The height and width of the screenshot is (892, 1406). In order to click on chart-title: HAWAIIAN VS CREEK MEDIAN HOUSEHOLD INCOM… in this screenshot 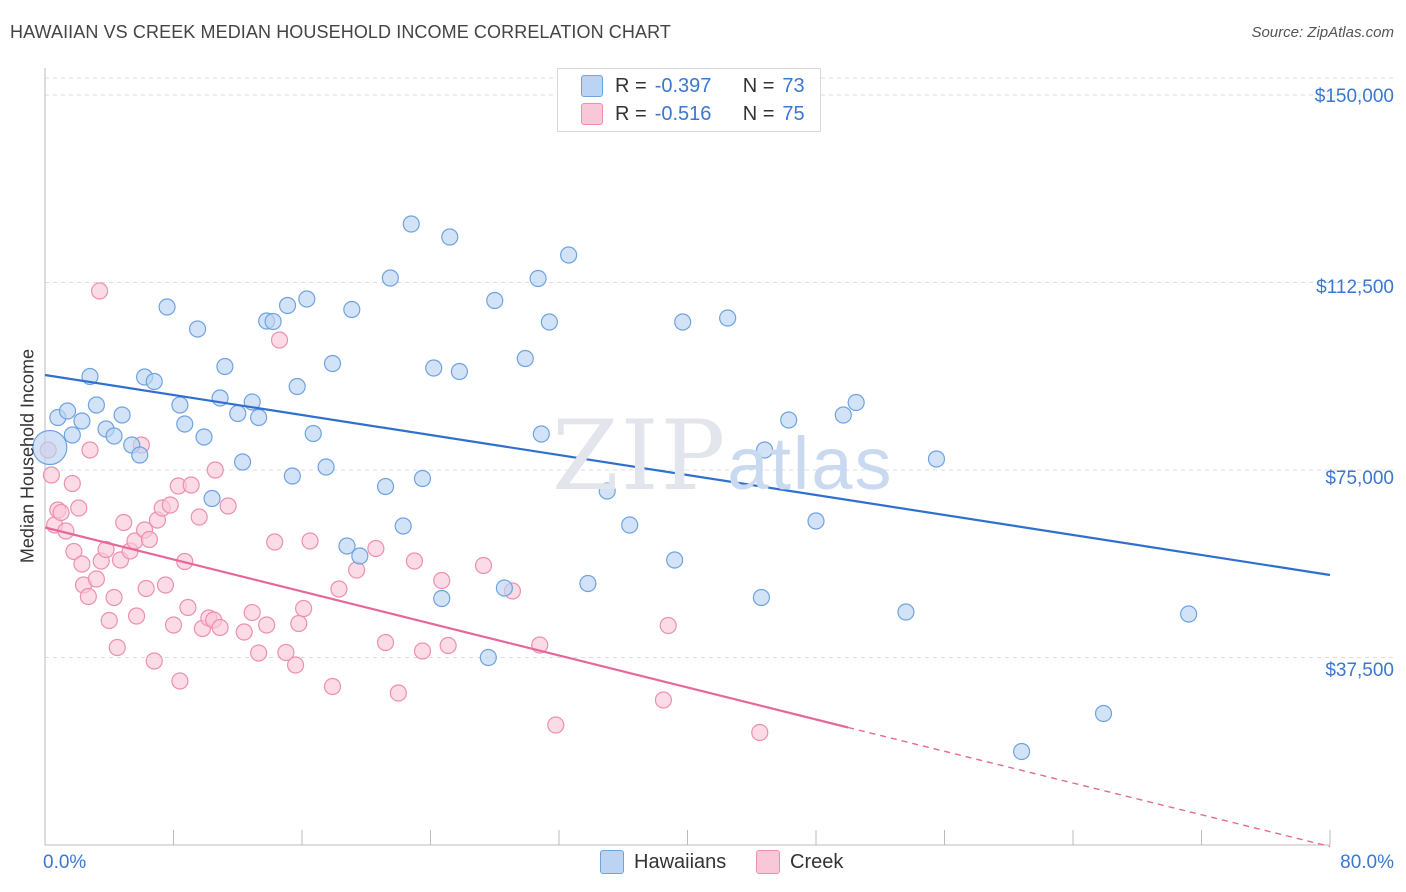, I will do `click(340, 32)`.